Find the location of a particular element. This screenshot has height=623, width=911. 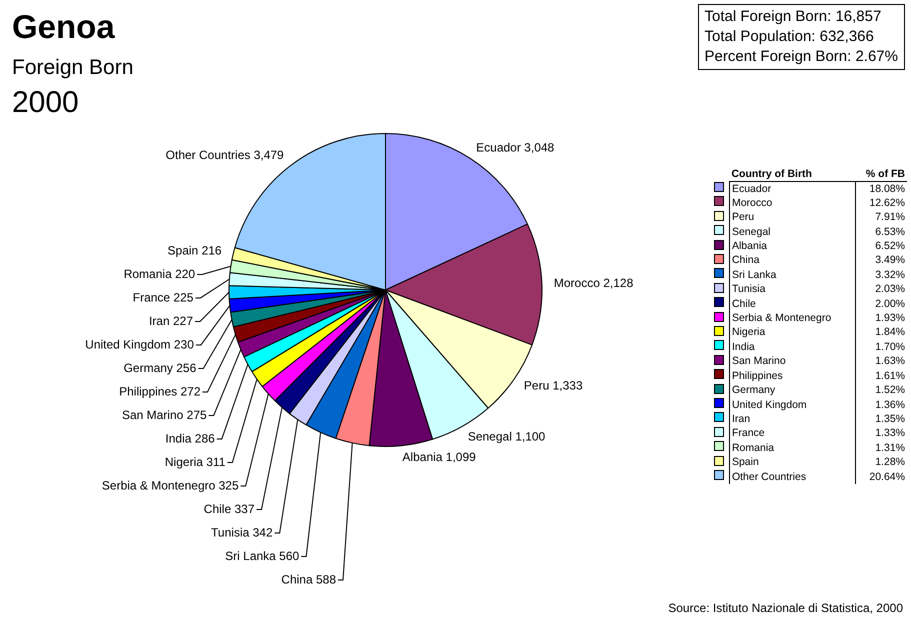

text: Total Foreign Born: 16,857 is located at coordinates (793, 17).